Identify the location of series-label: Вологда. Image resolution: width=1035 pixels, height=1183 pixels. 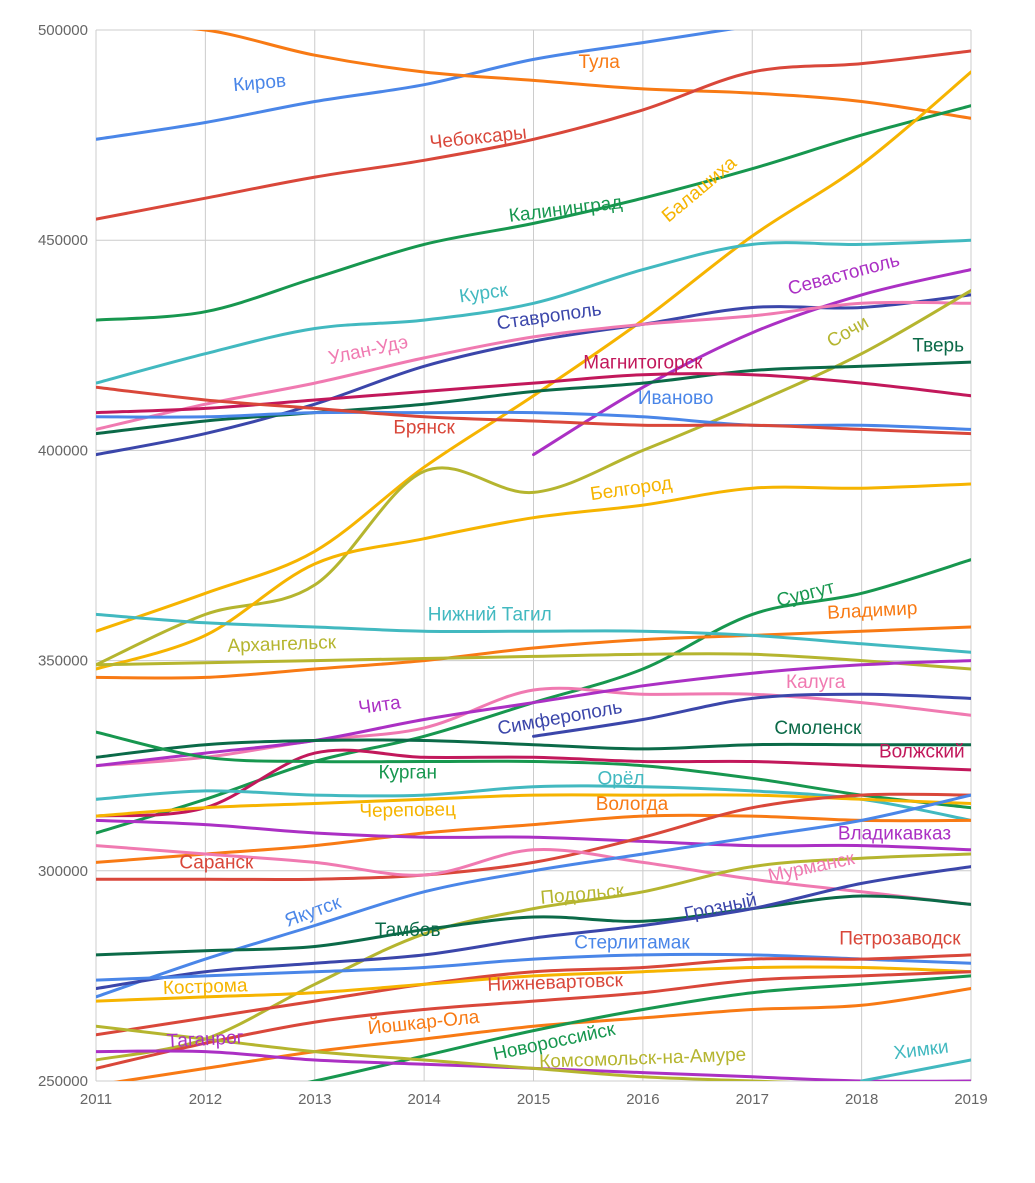
(632, 804).